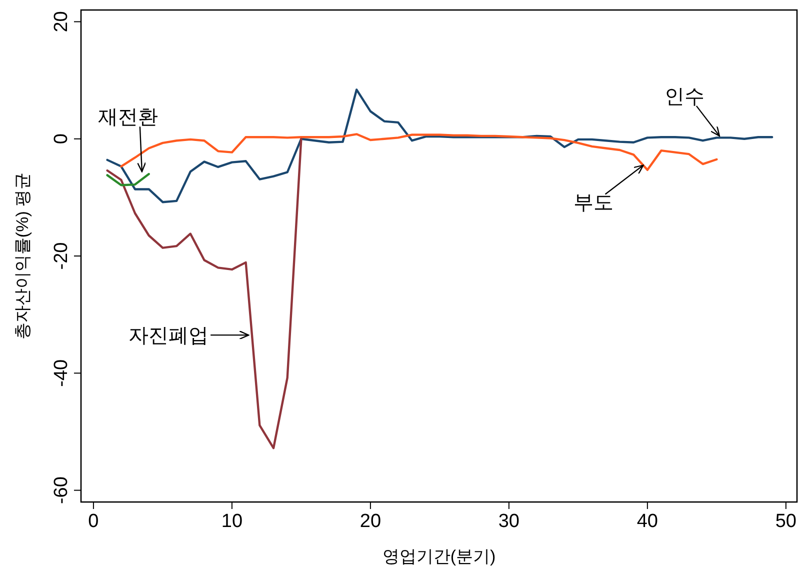  Describe the element at coordinates (647, 521) in the screenshot. I see `x-tick-label: 40` at that location.